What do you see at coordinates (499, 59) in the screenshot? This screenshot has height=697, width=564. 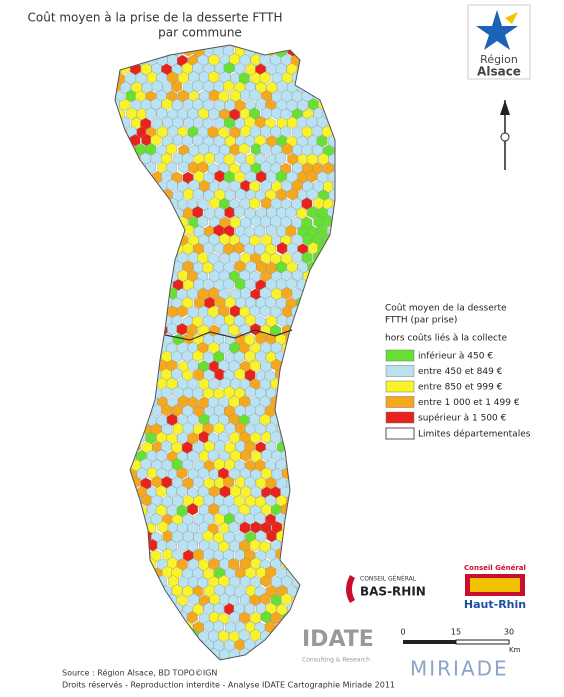 I see `logo-text: Région` at bounding box center [499, 59].